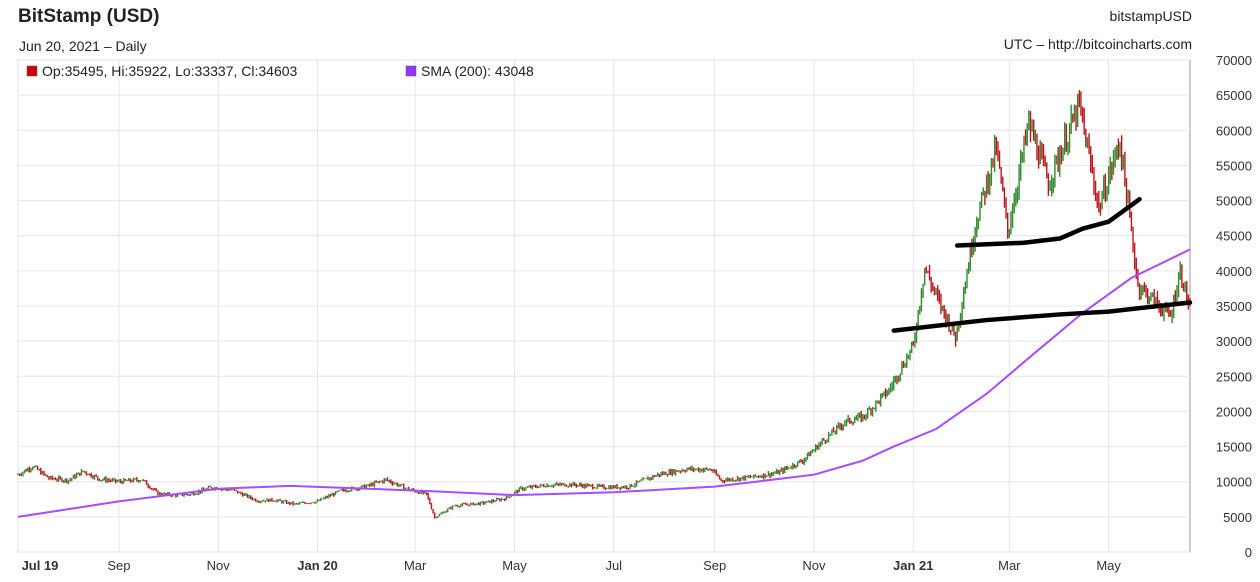 The height and width of the screenshot is (582, 1260). Describe the element at coordinates (1237, 517) in the screenshot. I see `y-tick-label: 5000` at that location.